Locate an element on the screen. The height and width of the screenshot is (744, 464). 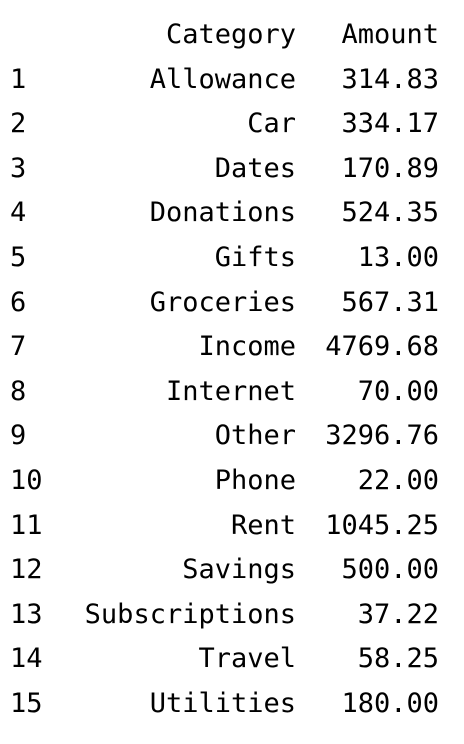
table-row: 9 Other 3296.76 is located at coordinates (224, 436).